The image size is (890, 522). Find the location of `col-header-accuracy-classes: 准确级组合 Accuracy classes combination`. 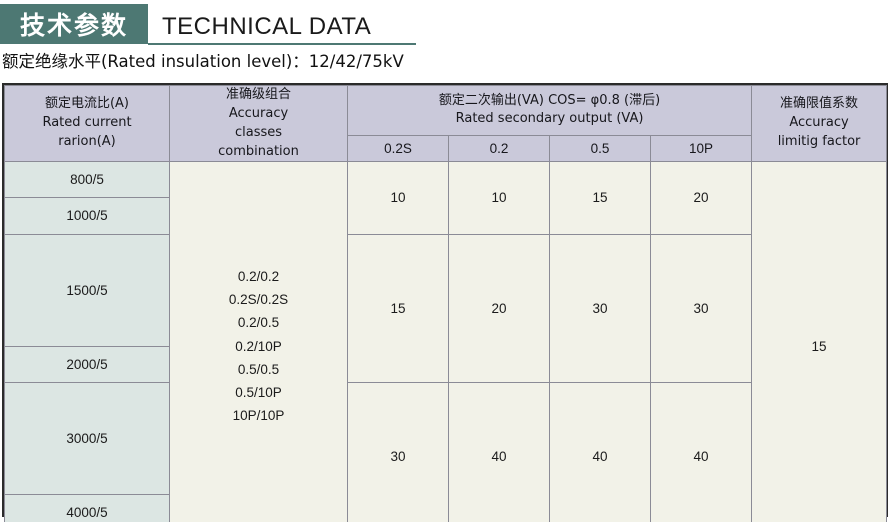

col-header-accuracy-classes: 准确级组合 Accuracy classes combination is located at coordinates (258, 123).